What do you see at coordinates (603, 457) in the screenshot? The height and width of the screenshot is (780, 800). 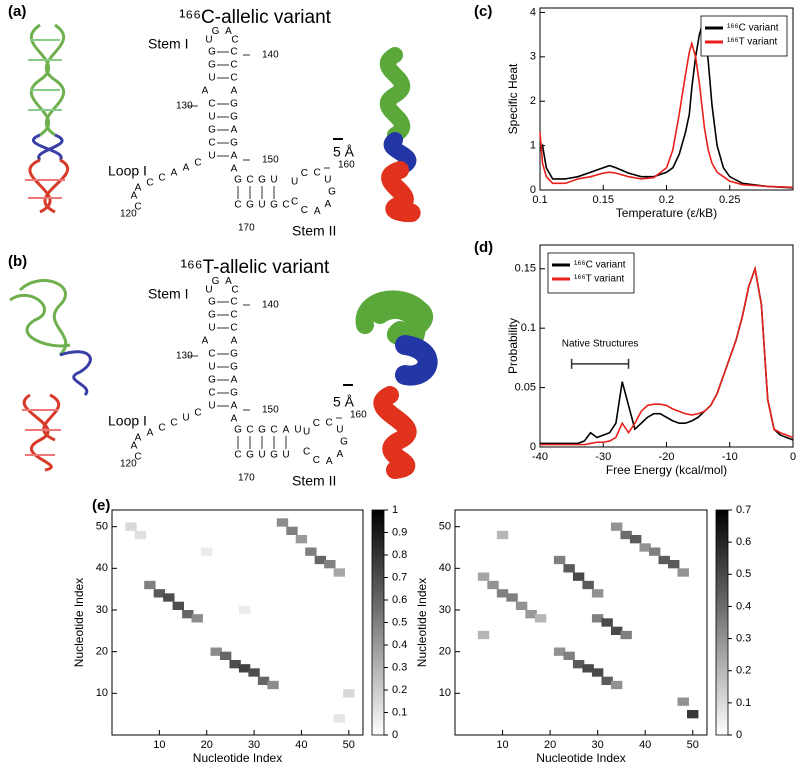 I see `x-tick-label: -30` at bounding box center [603, 457].